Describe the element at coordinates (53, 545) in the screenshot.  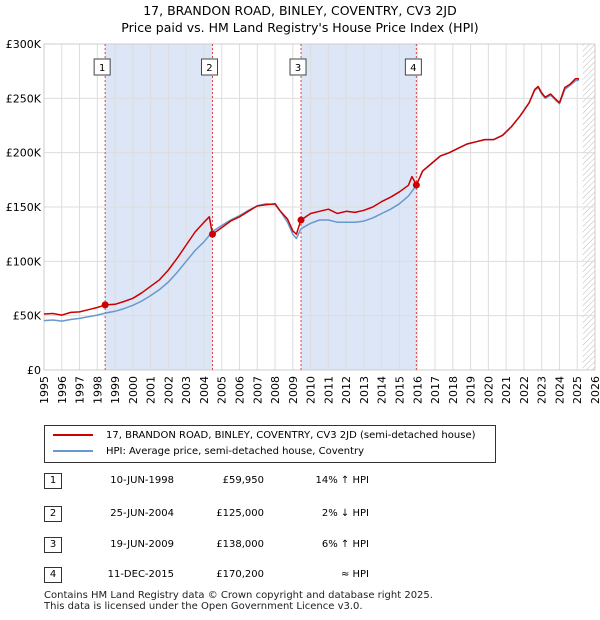
I see `sale-number-badge: 3` at that location.